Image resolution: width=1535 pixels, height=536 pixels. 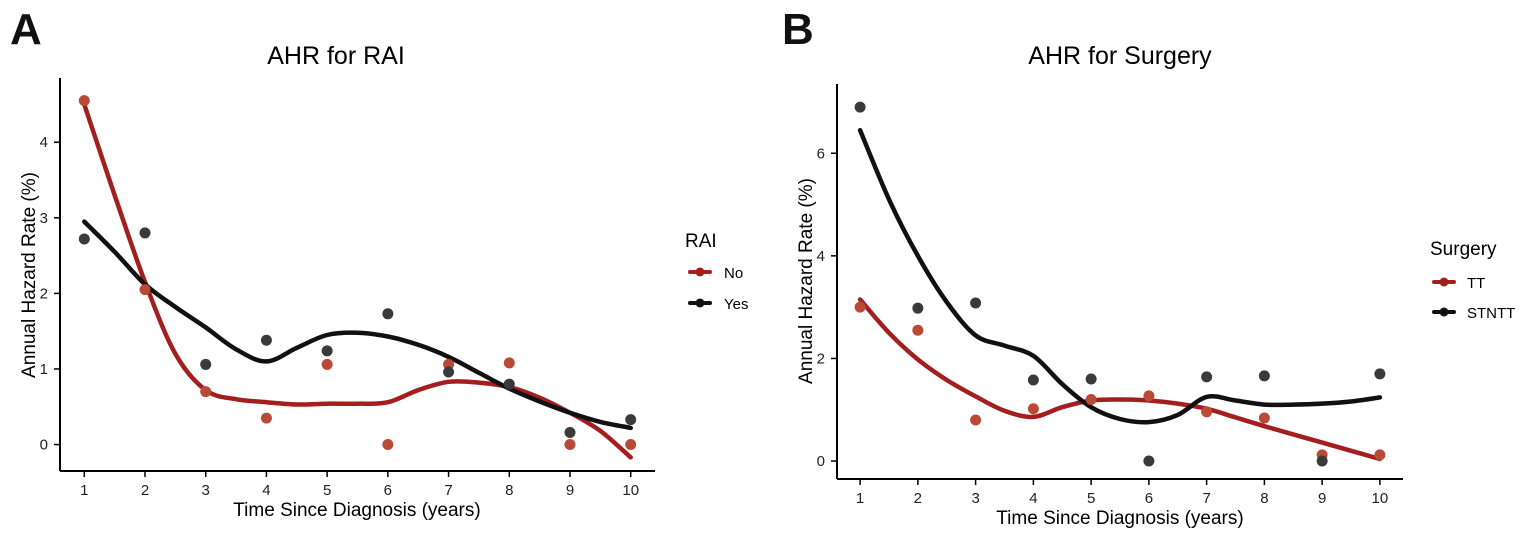 I want to click on x-axis-title-a: Time Since Diagnosis (years), so click(x=356, y=510).